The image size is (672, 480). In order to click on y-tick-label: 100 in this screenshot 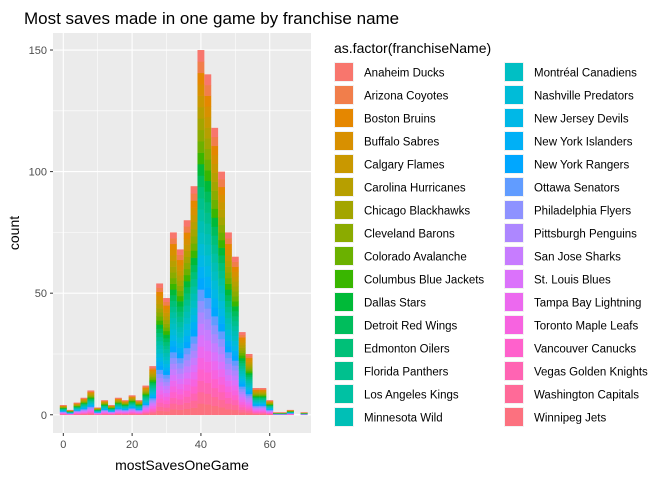, I will do `click(38, 173)`.